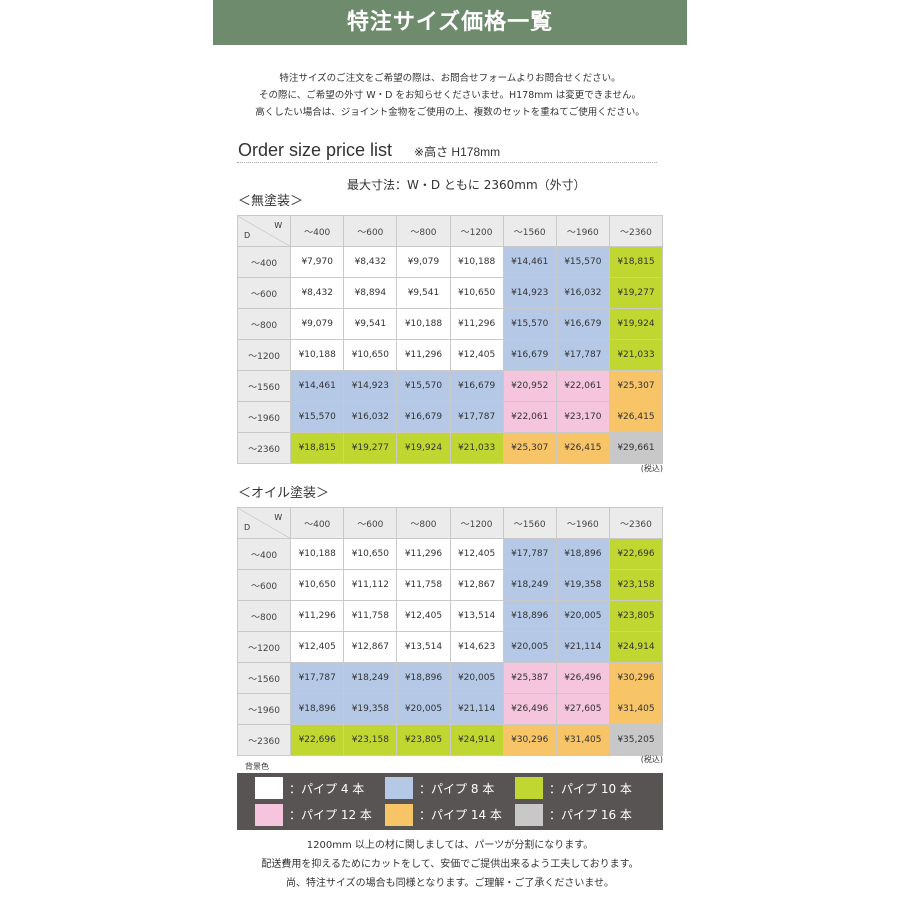 Image resolution: width=900 pixels, height=900 pixels. Describe the element at coordinates (423, 324) in the screenshot. I see `price-cell: ¥10,188` at that location.